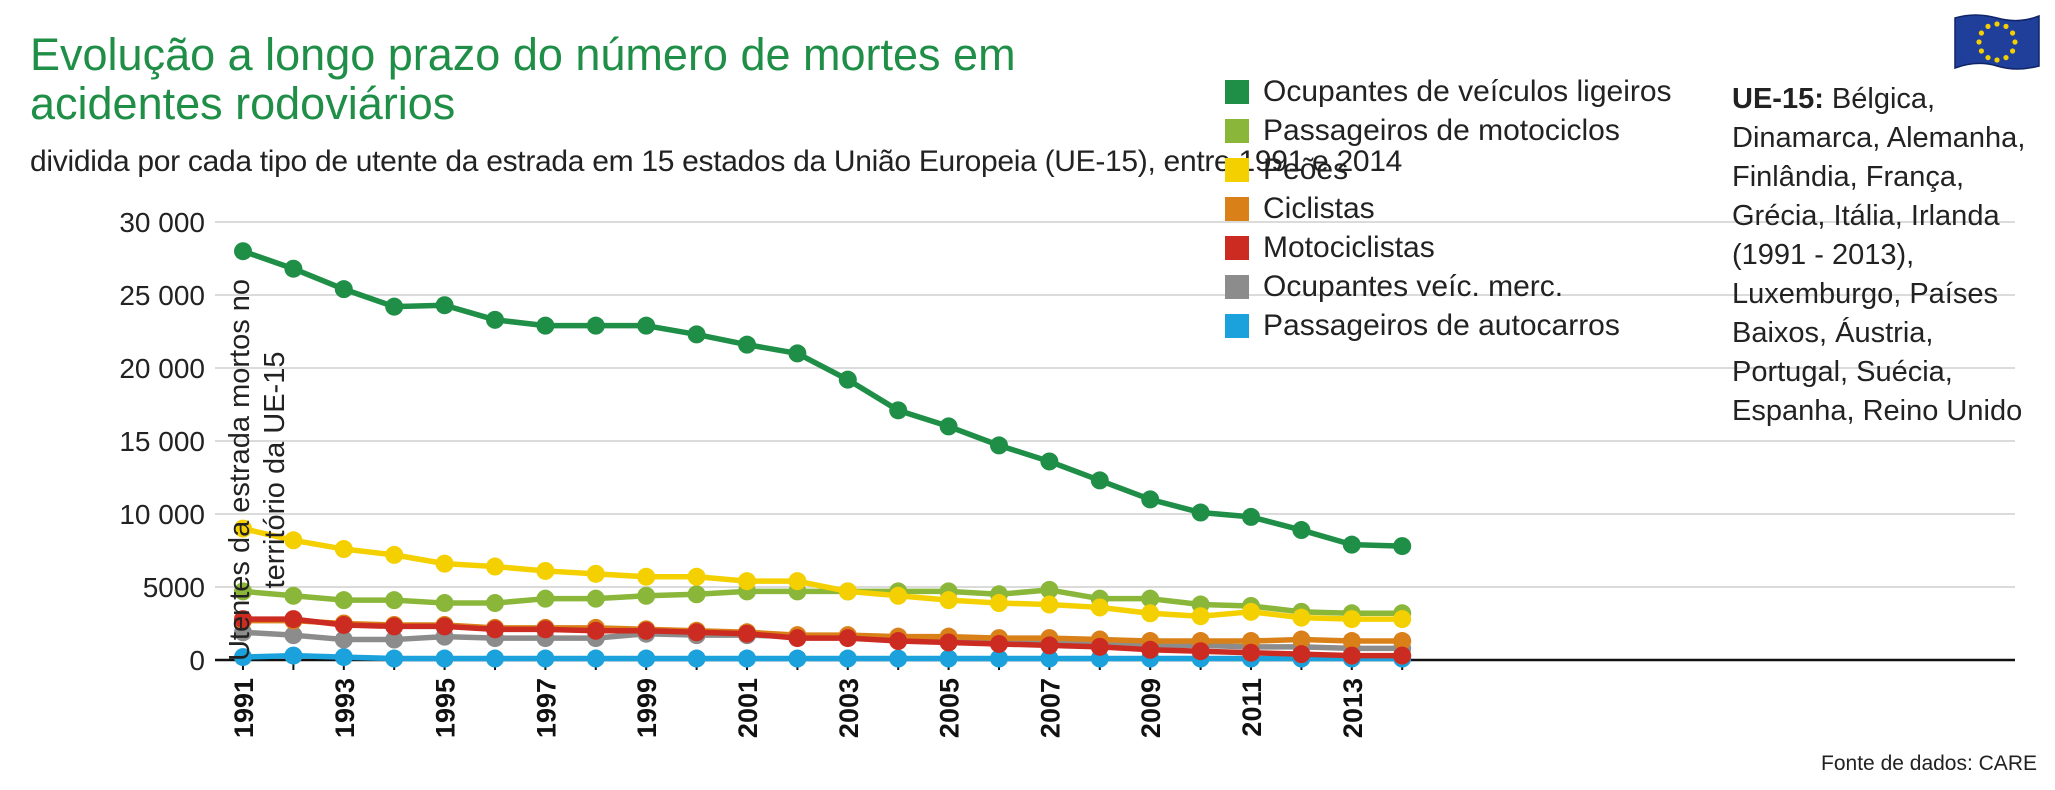 This screenshot has width=2055, height=790. I want to click on y-tick-label: 10 000, so click(162, 514).